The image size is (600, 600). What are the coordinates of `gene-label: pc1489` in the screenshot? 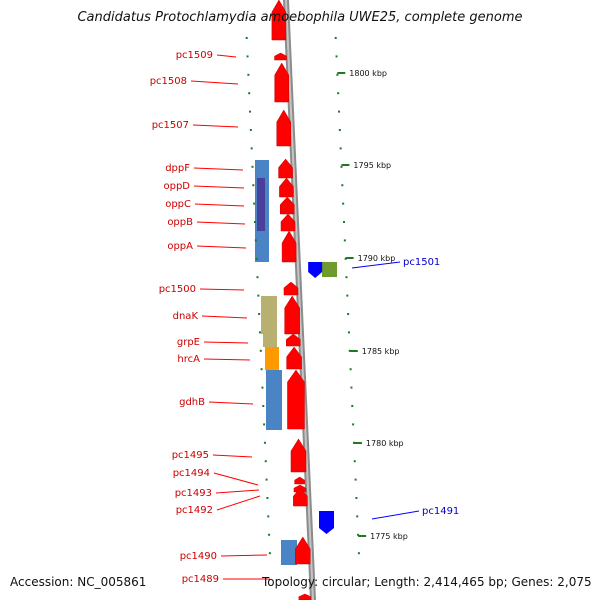 It's located at (200, 579).